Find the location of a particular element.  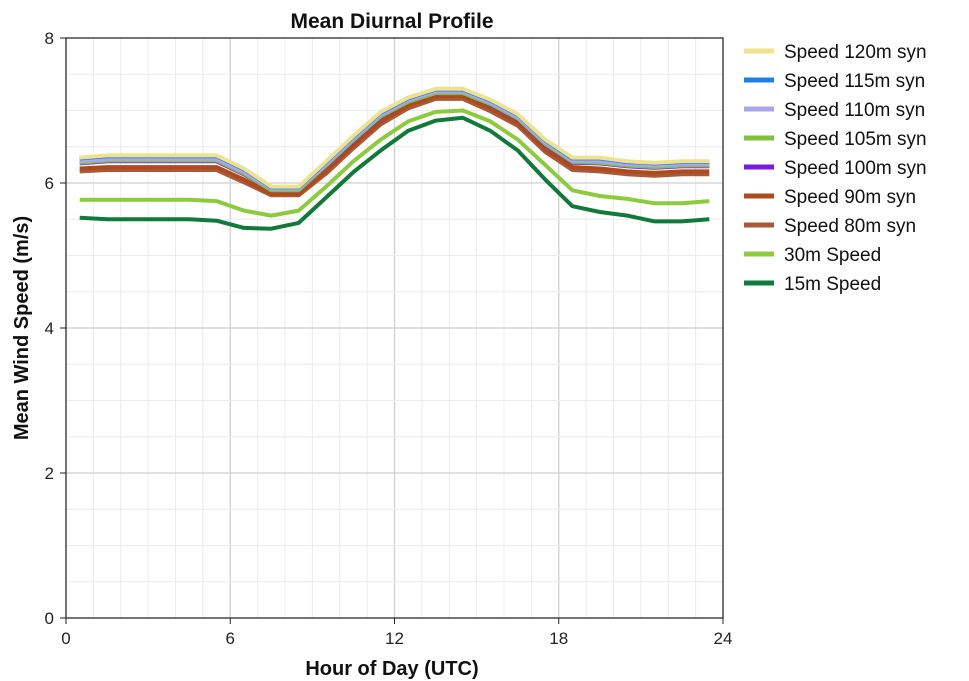

legend-label: 30m Speed is located at coordinates (832, 255).